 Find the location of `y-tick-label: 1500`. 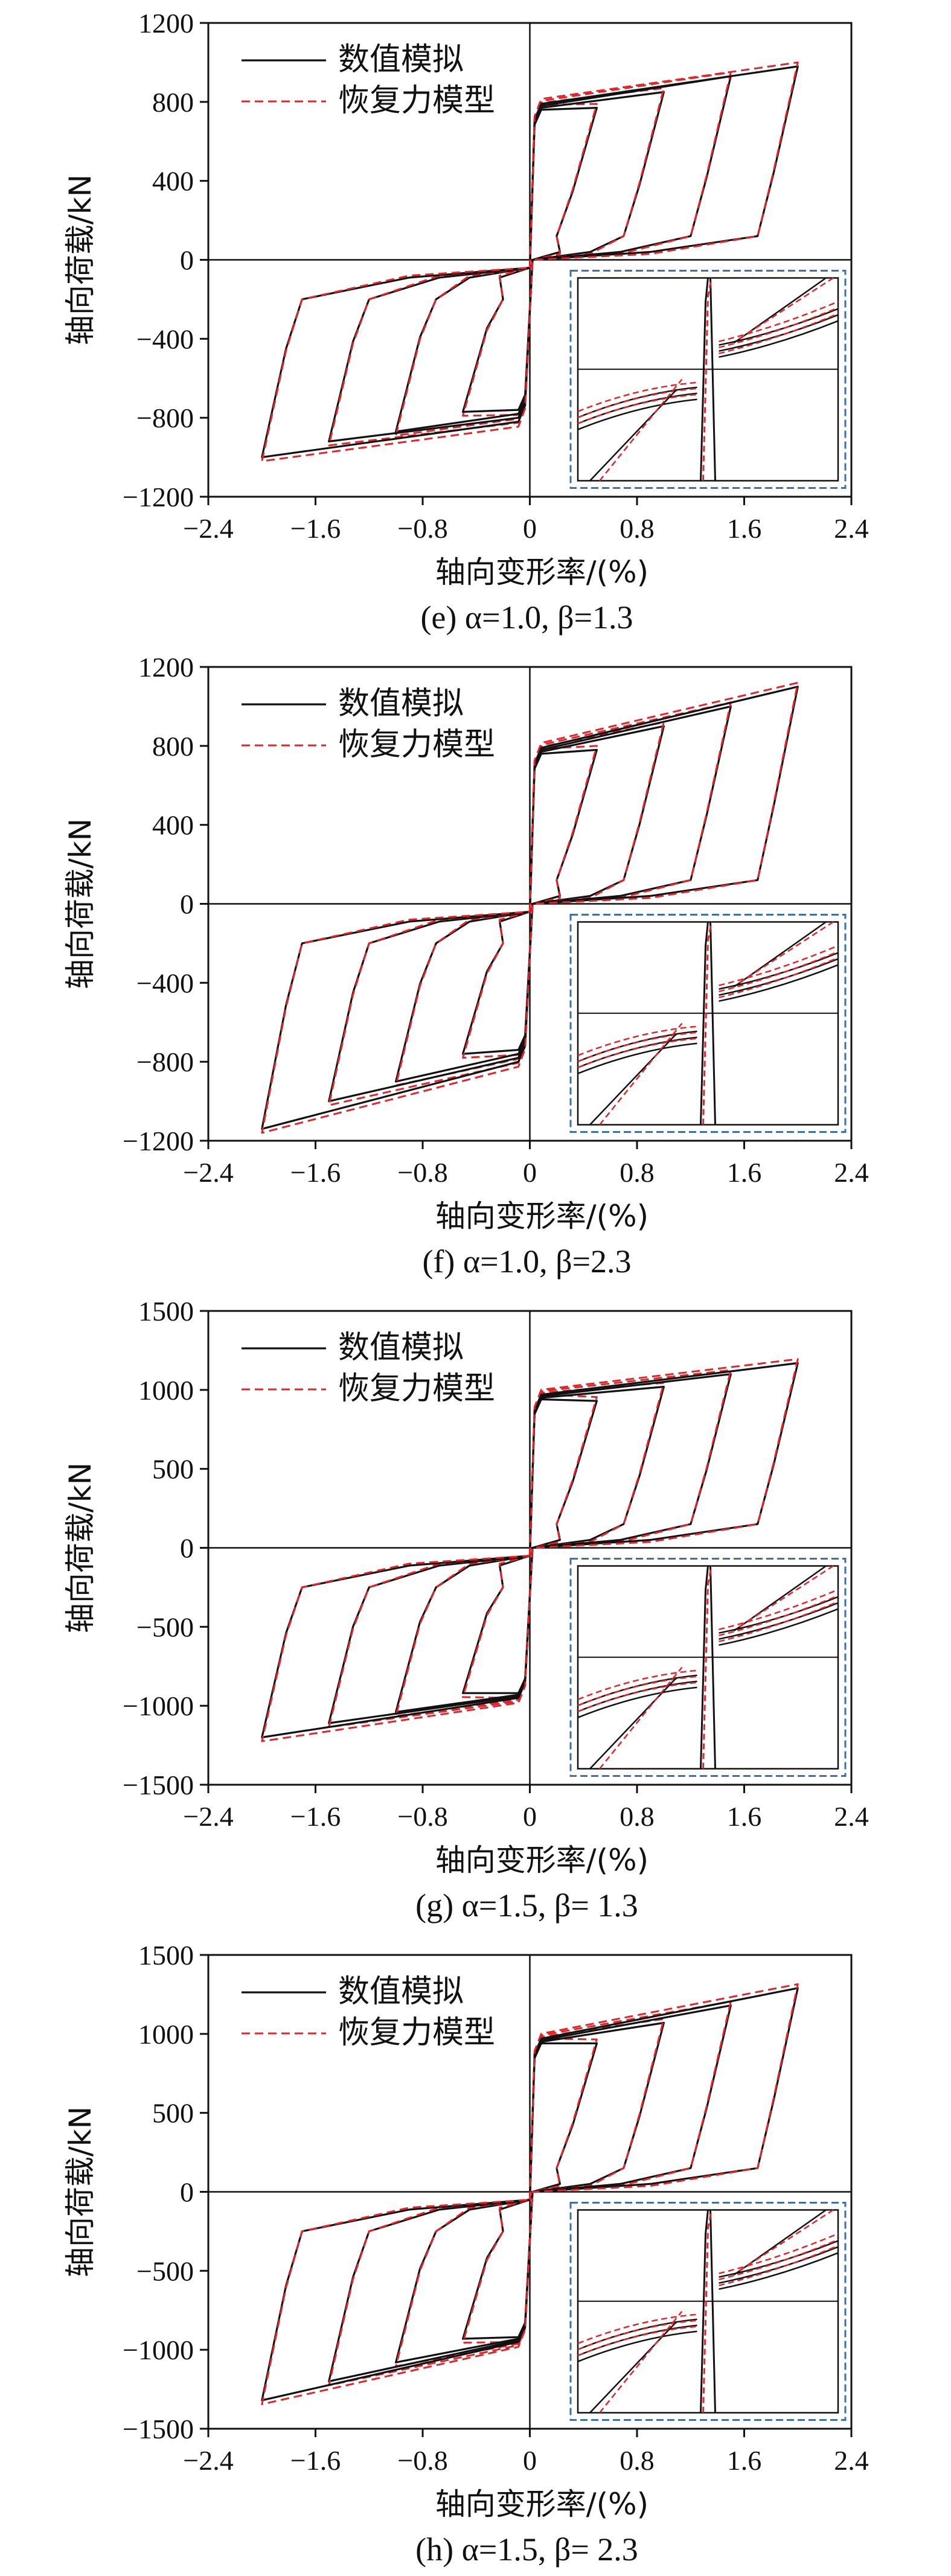

y-tick-label: 1500 is located at coordinates (166, 1311).